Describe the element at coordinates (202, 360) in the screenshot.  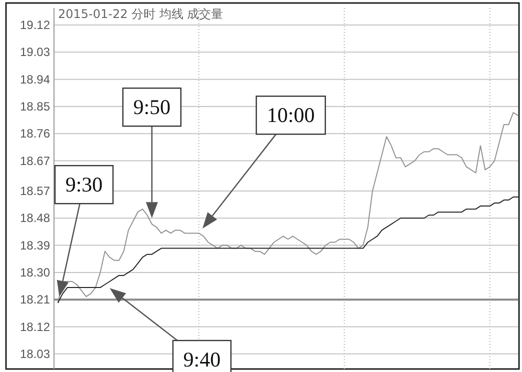
I see `annotation: 9:40` at that location.